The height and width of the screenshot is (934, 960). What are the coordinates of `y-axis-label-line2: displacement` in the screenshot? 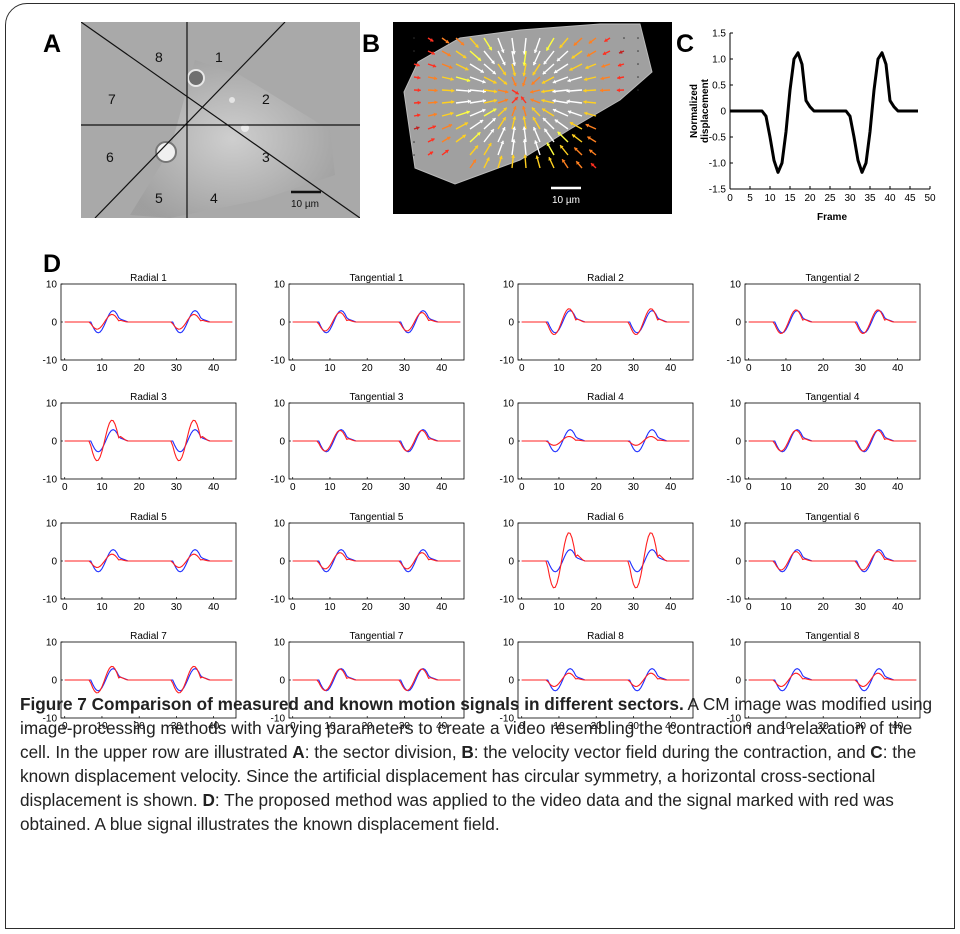 It's located at (705, 110).